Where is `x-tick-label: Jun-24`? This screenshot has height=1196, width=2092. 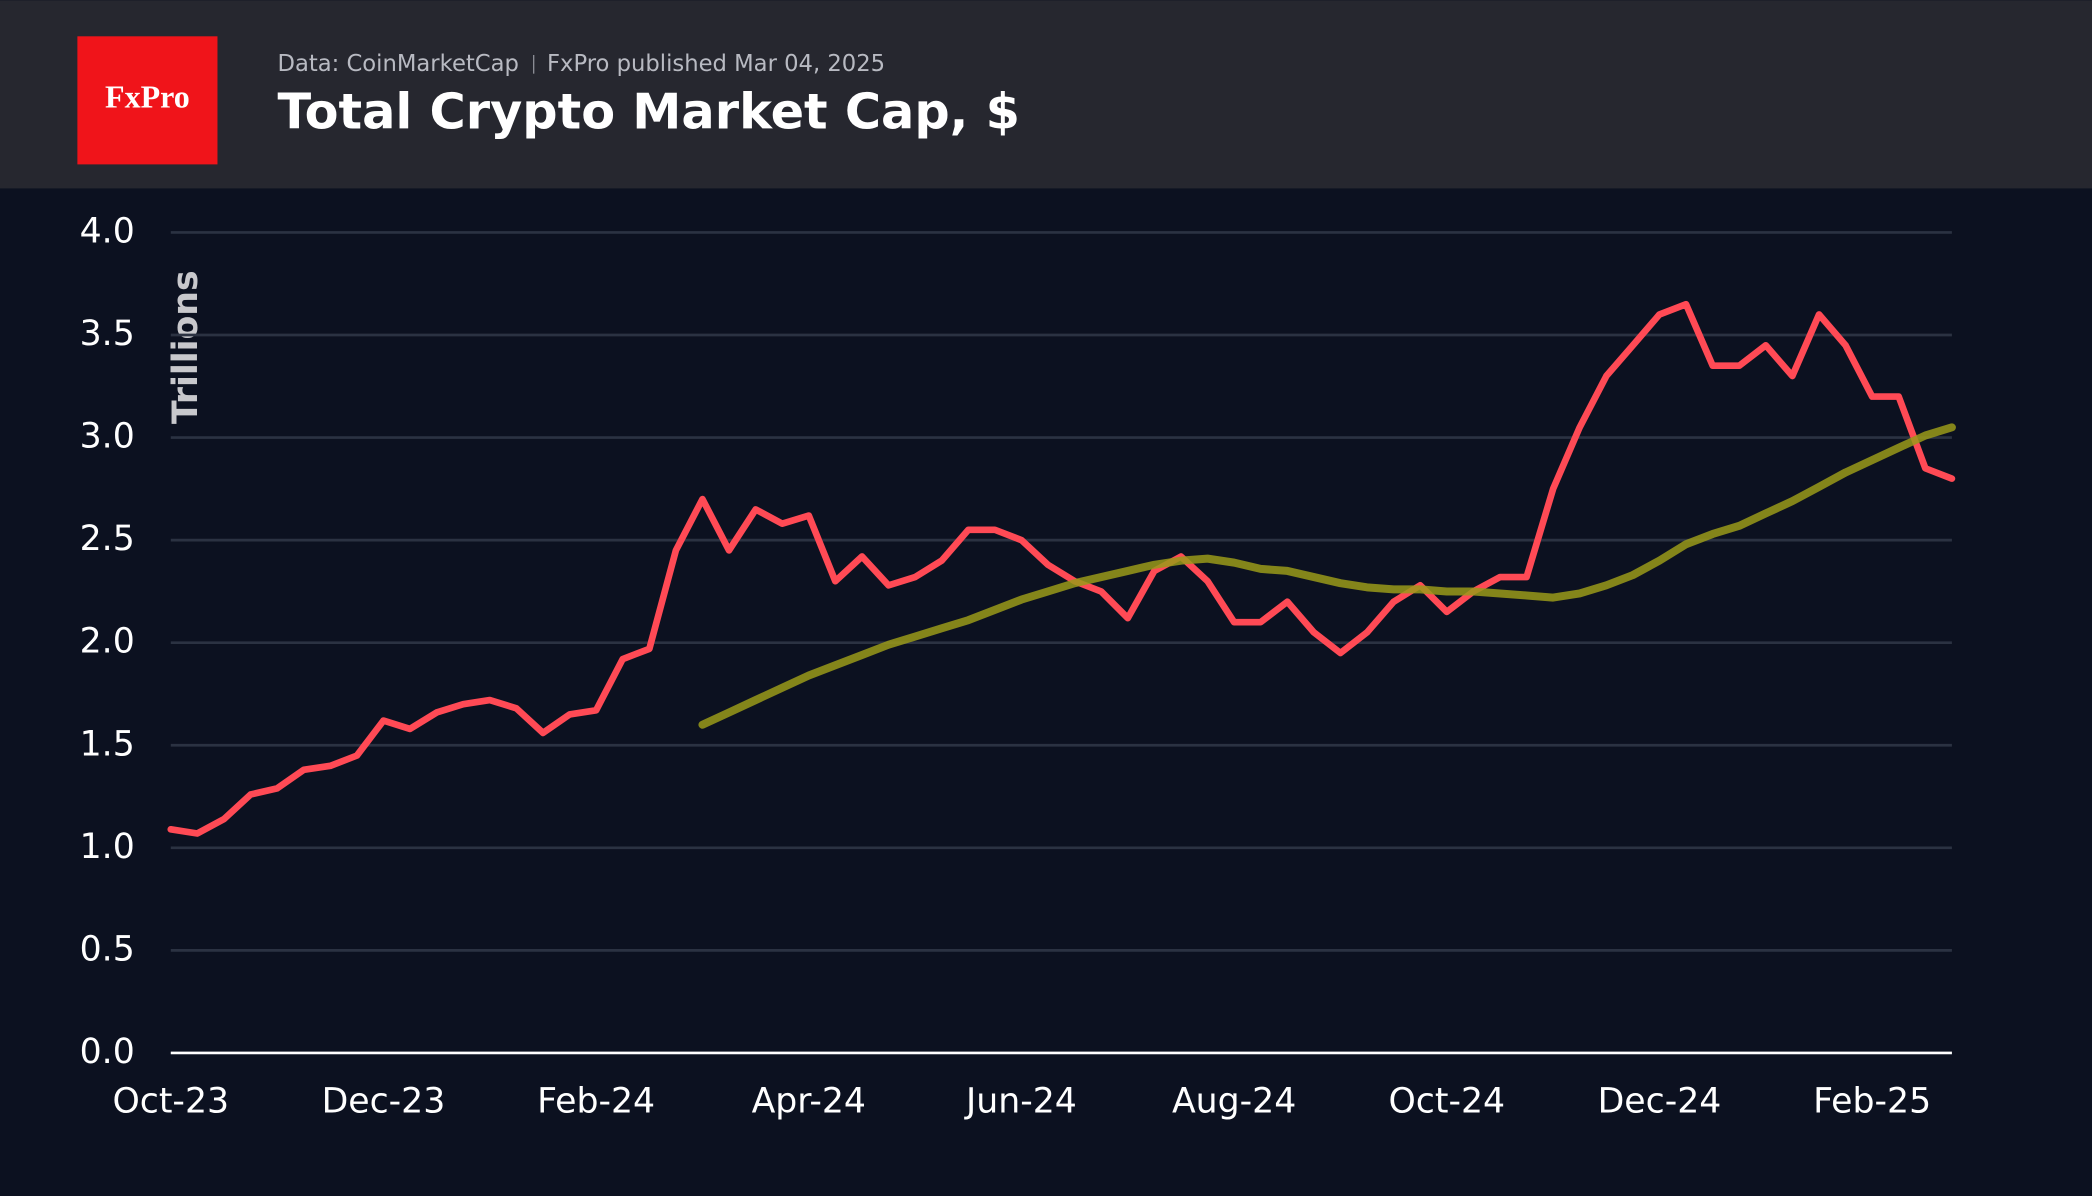
x-tick-label: Jun-24 is located at coordinates (1020, 1101).